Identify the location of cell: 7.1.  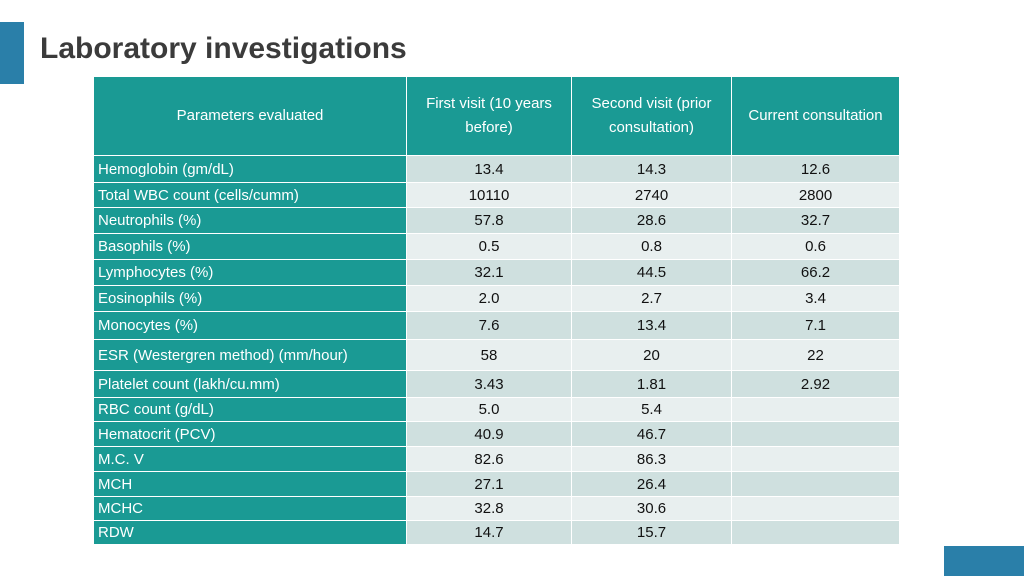
(815, 325).